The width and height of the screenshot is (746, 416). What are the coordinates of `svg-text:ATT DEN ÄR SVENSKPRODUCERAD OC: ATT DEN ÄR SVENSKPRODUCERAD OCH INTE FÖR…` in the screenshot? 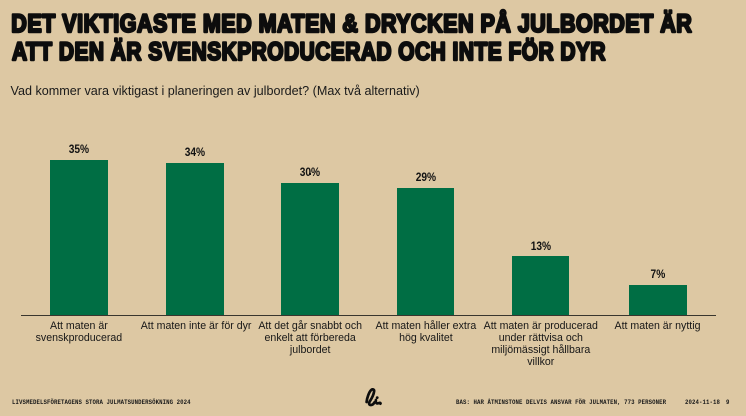 It's located at (309, 51).